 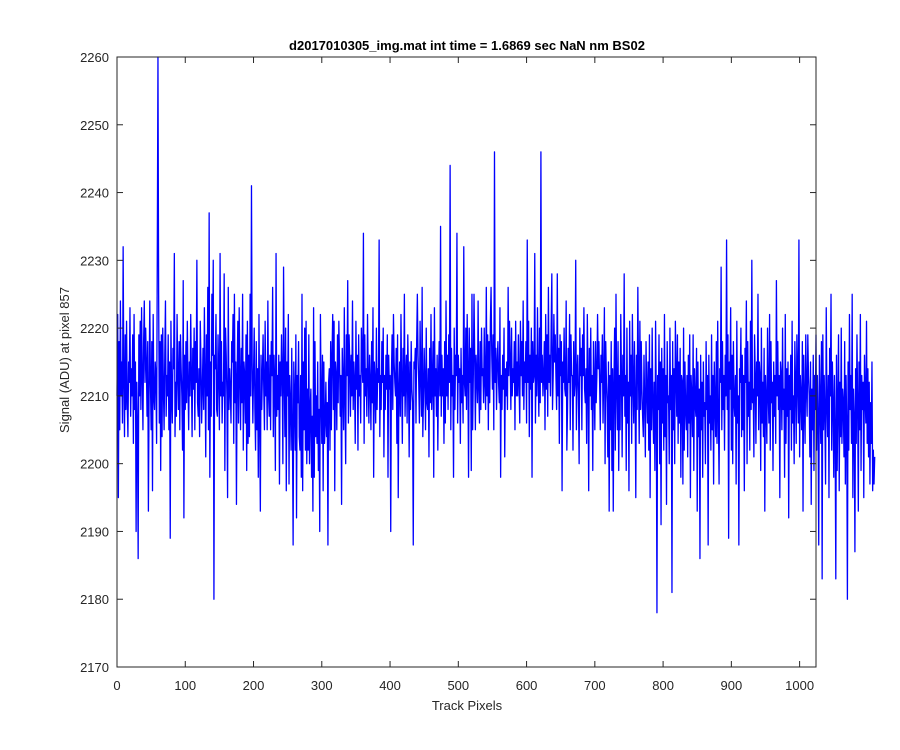 I want to click on y-axis-label: Signal (ADU) at pixel 857, so click(x=64, y=360).